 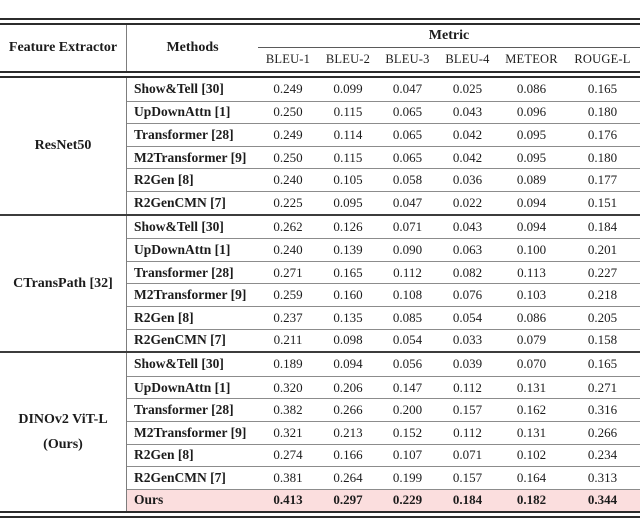 I want to click on metric-value: 0.056, so click(x=407, y=364).